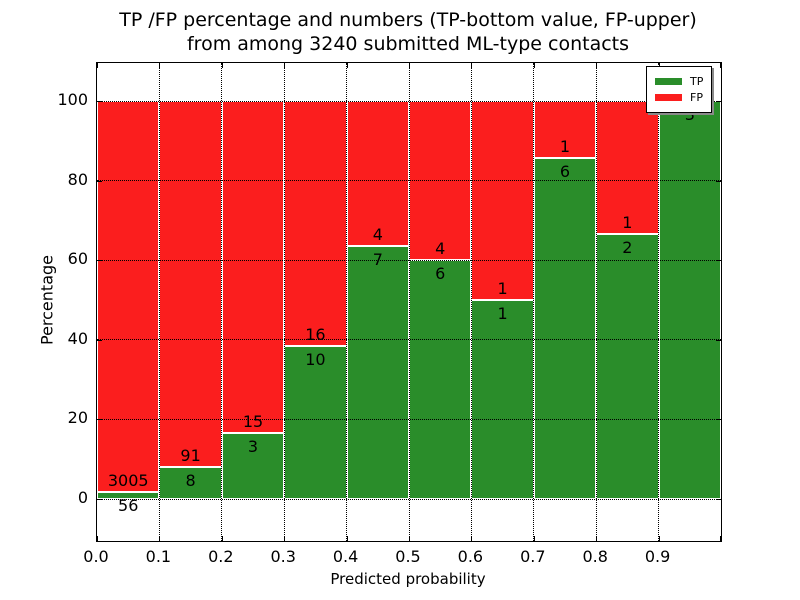 Image resolution: width=800 pixels, height=600 pixels. Describe the element at coordinates (253, 421) in the screenshot. I see `fp-count-label: 15` at that location.